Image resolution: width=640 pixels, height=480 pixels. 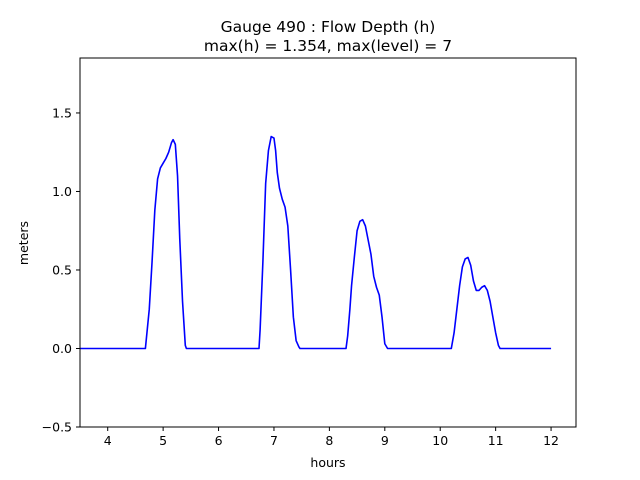 I want to click on x-tick-label: 11, so click(x=496, y=440).